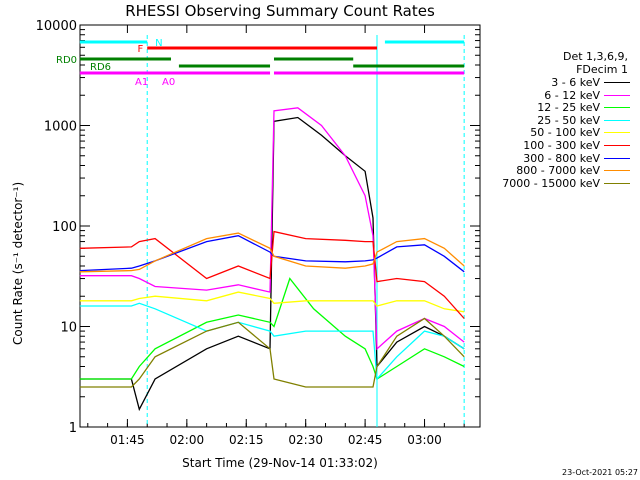 This screenshot has width=640, height=480. What do you see at coordinates (568, 108) in the screenshot?
I see `legend-label: 12 - 25 keV` at bounding box center [568, 108].